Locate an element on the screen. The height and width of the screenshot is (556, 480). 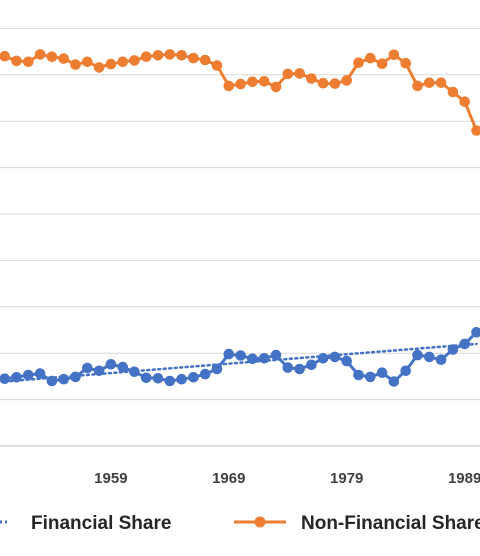
x-tick-label: 1989 is located at coordinates (464, 478).